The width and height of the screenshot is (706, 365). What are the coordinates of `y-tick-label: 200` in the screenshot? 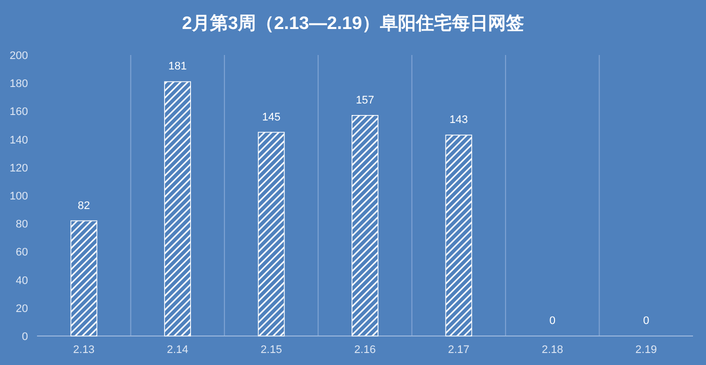 It's located at (19, 56).